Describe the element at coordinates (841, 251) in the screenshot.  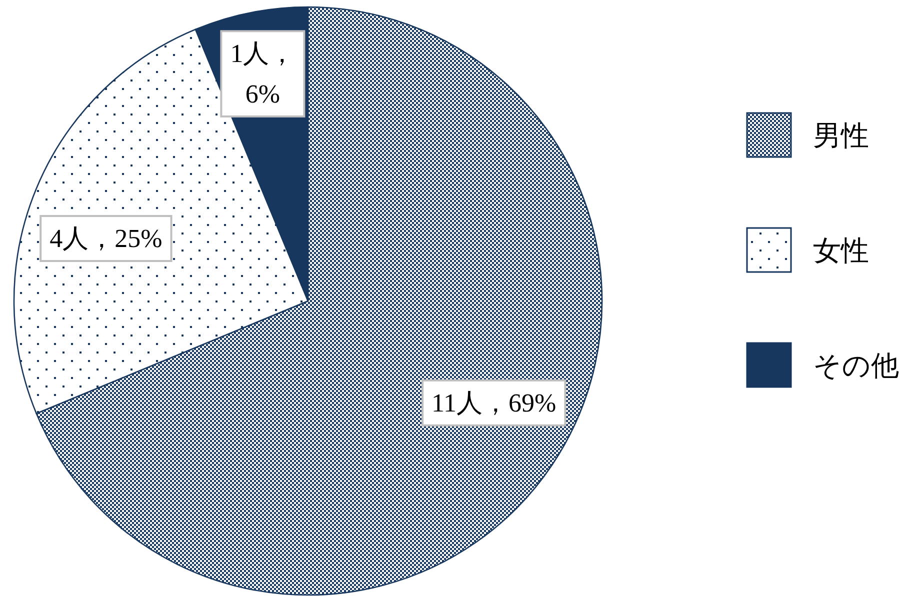
I see `legend-label: 女性` at that location.